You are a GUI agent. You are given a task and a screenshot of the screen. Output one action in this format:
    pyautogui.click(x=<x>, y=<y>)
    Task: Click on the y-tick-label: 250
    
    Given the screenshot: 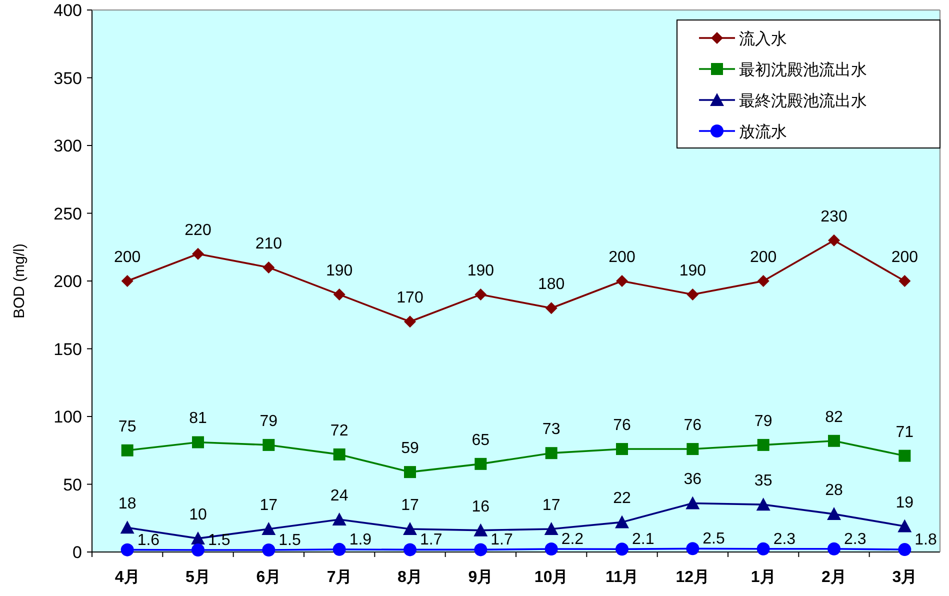 What is the action you would take?
    pyautogui.click(x=68, y=214)
    